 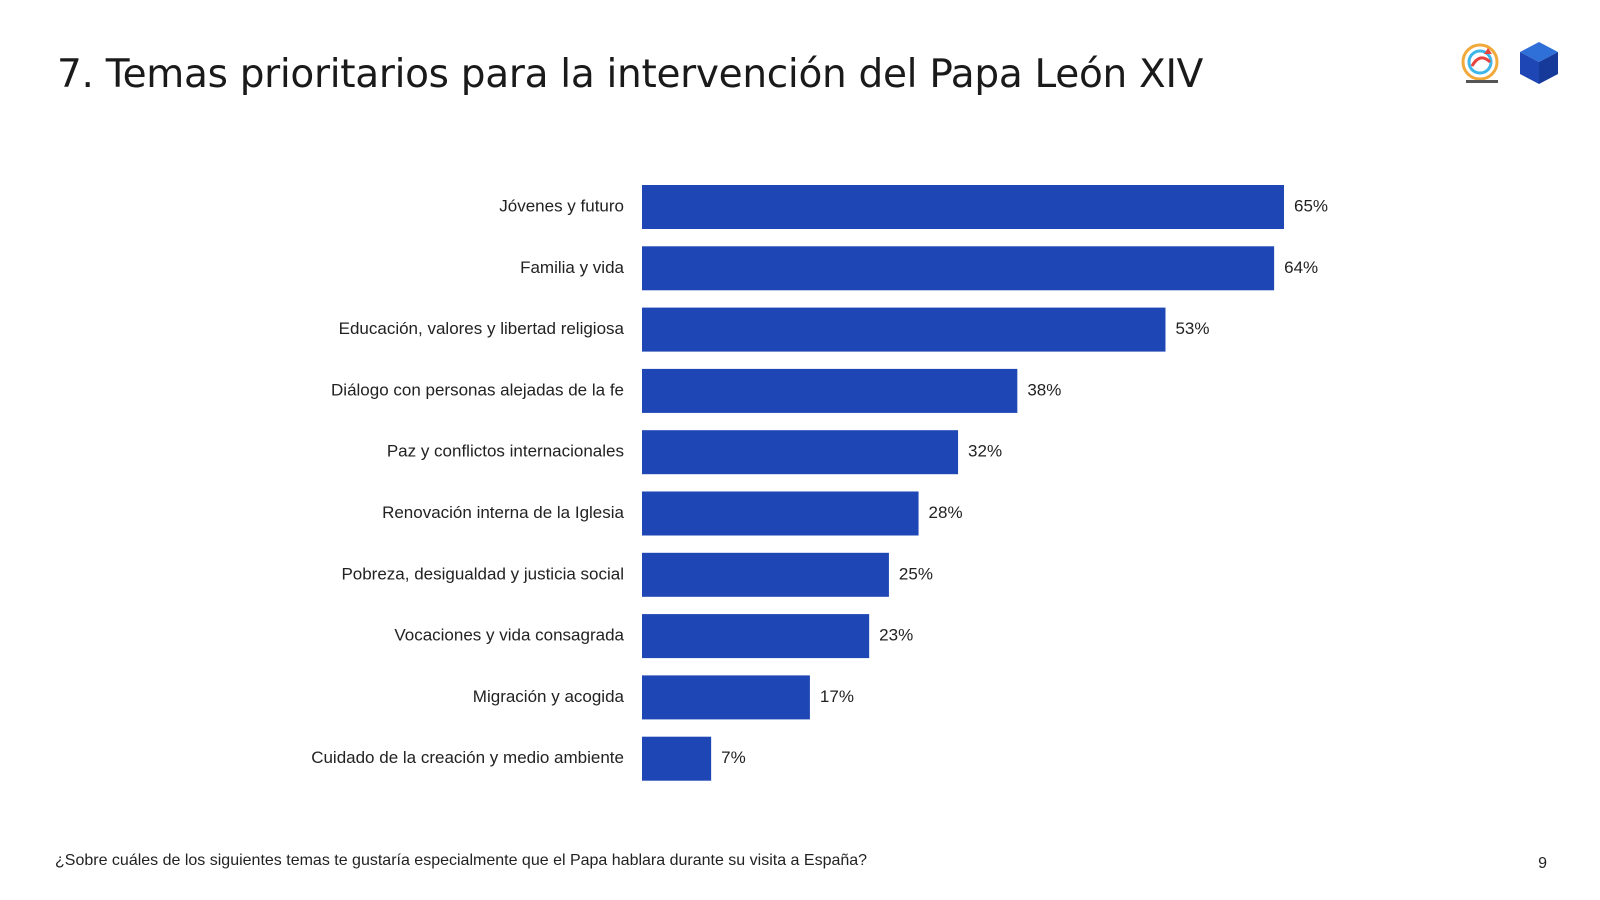 I want to click on value-label: 25%, so click(x=916, y=573).